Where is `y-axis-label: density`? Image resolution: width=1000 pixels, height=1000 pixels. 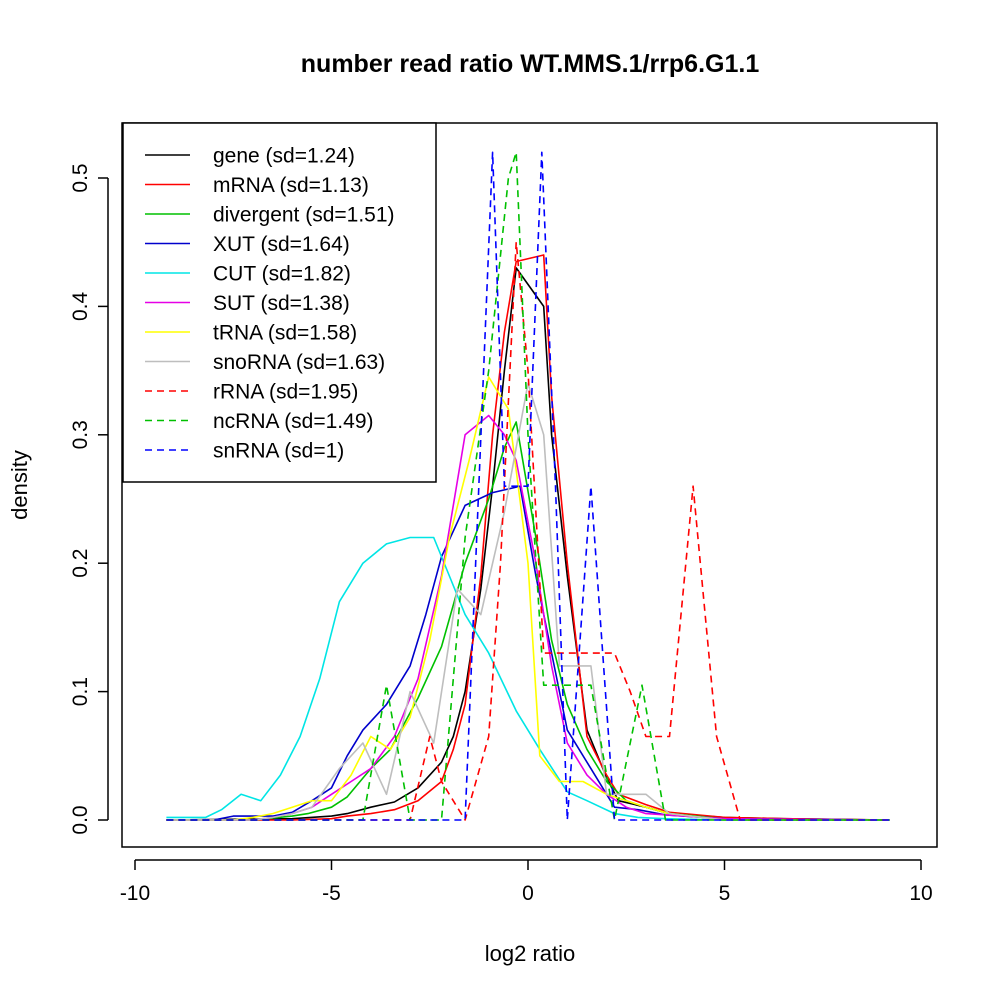 y-axis-label: density is located at coordinates (19, 485).